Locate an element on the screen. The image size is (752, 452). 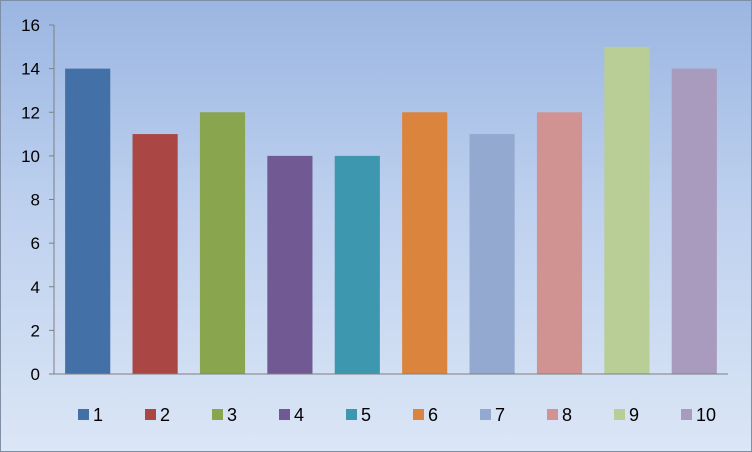
legend-label-7: 7 is located at coordinates (500, 415).